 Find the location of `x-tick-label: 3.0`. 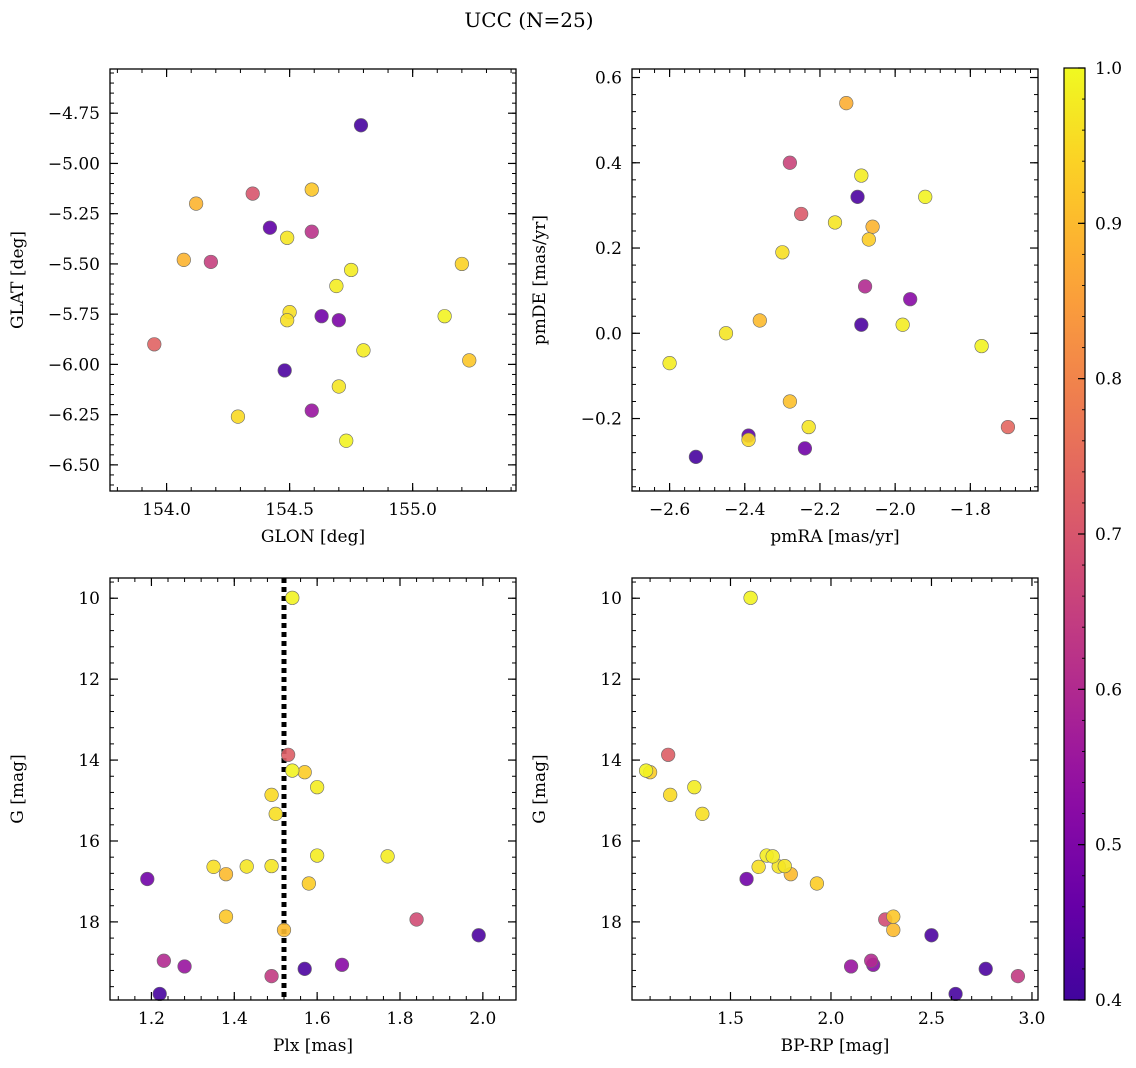

x-tick-label: 3.0 is located at coordinates (1031, 1019).